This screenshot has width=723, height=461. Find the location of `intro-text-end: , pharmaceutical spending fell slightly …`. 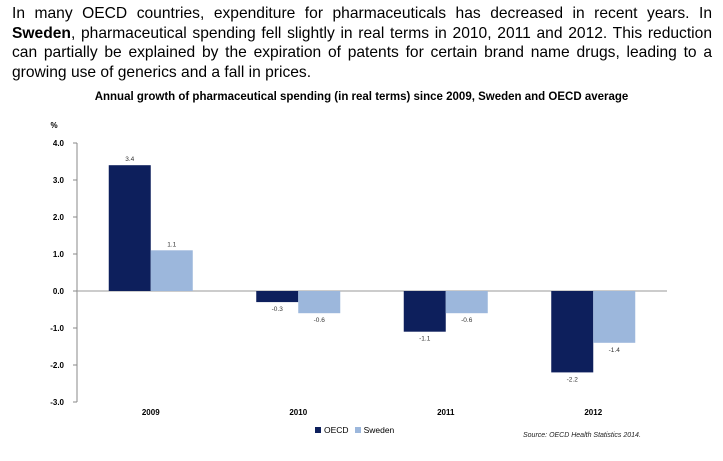

intro-text-end: , pharmaceutical spending fell slightly … is located at coordinates (362, 52).